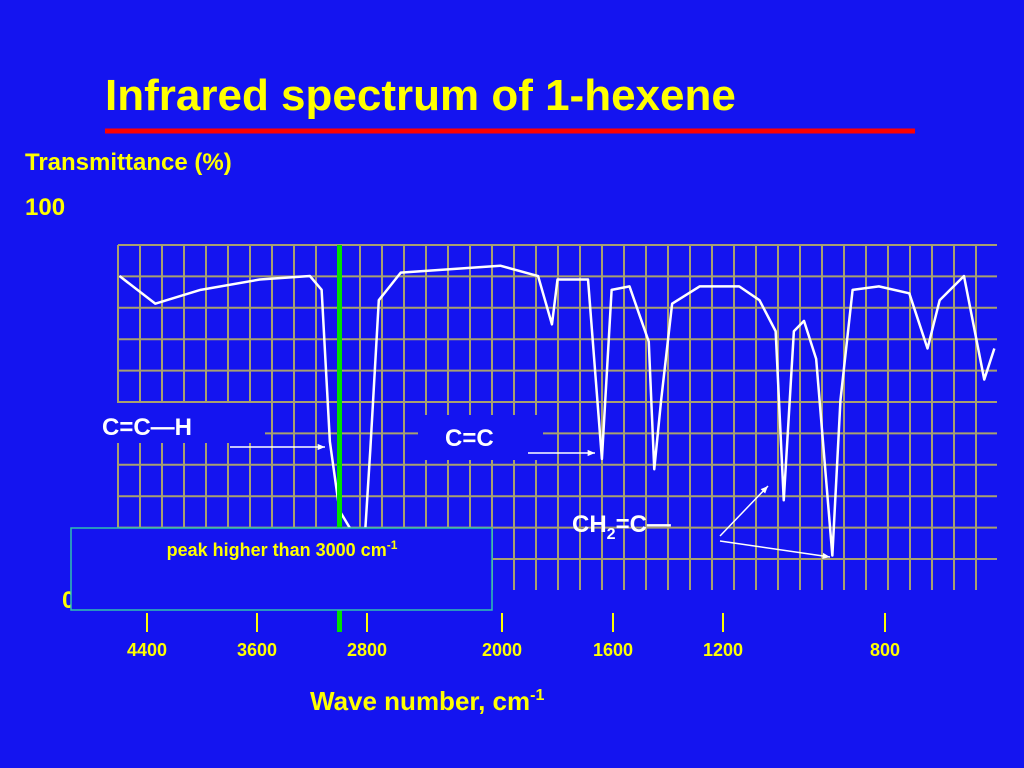 This screenshot has width=1024, height=768. What do you see at coordinates (589, 524) in the screenshot?
I see `annotation-part: CH` at bounding box center [589, 524].